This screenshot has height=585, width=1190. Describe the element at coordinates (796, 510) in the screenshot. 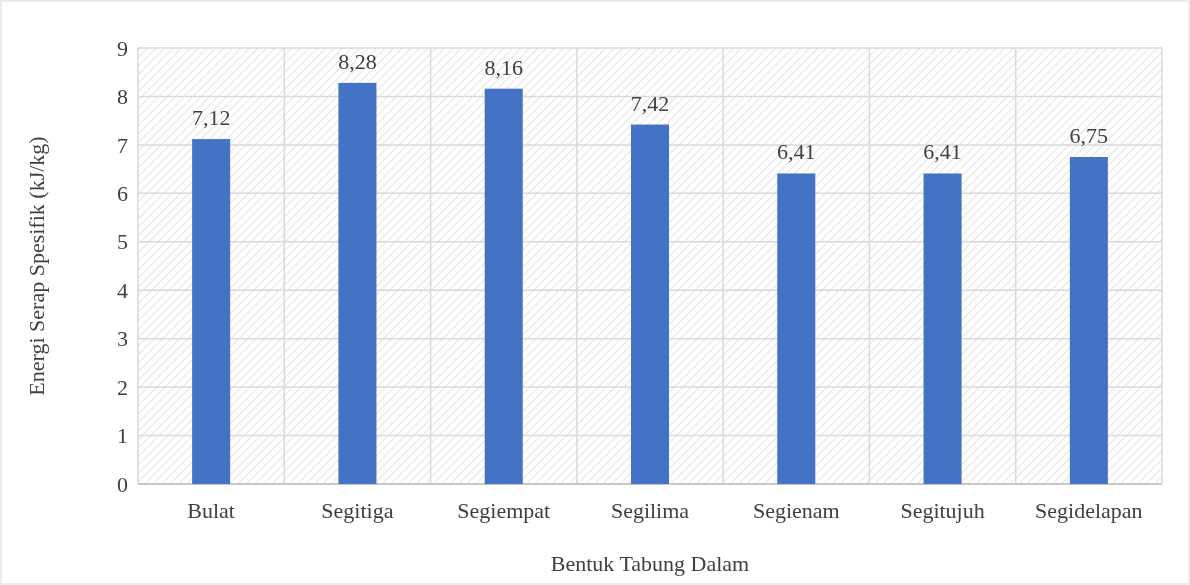

I see `x-tick-label: Segienam` at that location.